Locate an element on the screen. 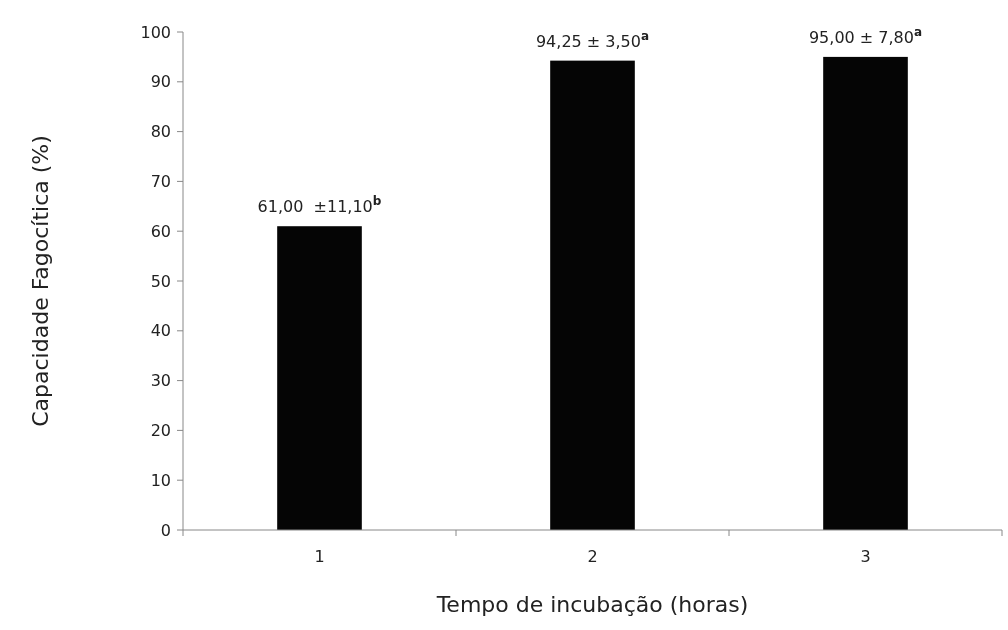  y-axis-title: Capacidade Fagocítica (%) is located at coordinates (40, 281).